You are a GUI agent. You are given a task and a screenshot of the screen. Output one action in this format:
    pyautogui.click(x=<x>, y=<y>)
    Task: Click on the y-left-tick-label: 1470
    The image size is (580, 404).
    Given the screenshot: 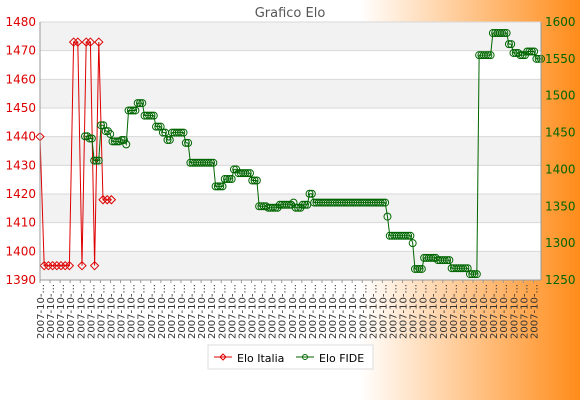 What is the action you would take?
    pyautogui.click(x=20, y=51)
    